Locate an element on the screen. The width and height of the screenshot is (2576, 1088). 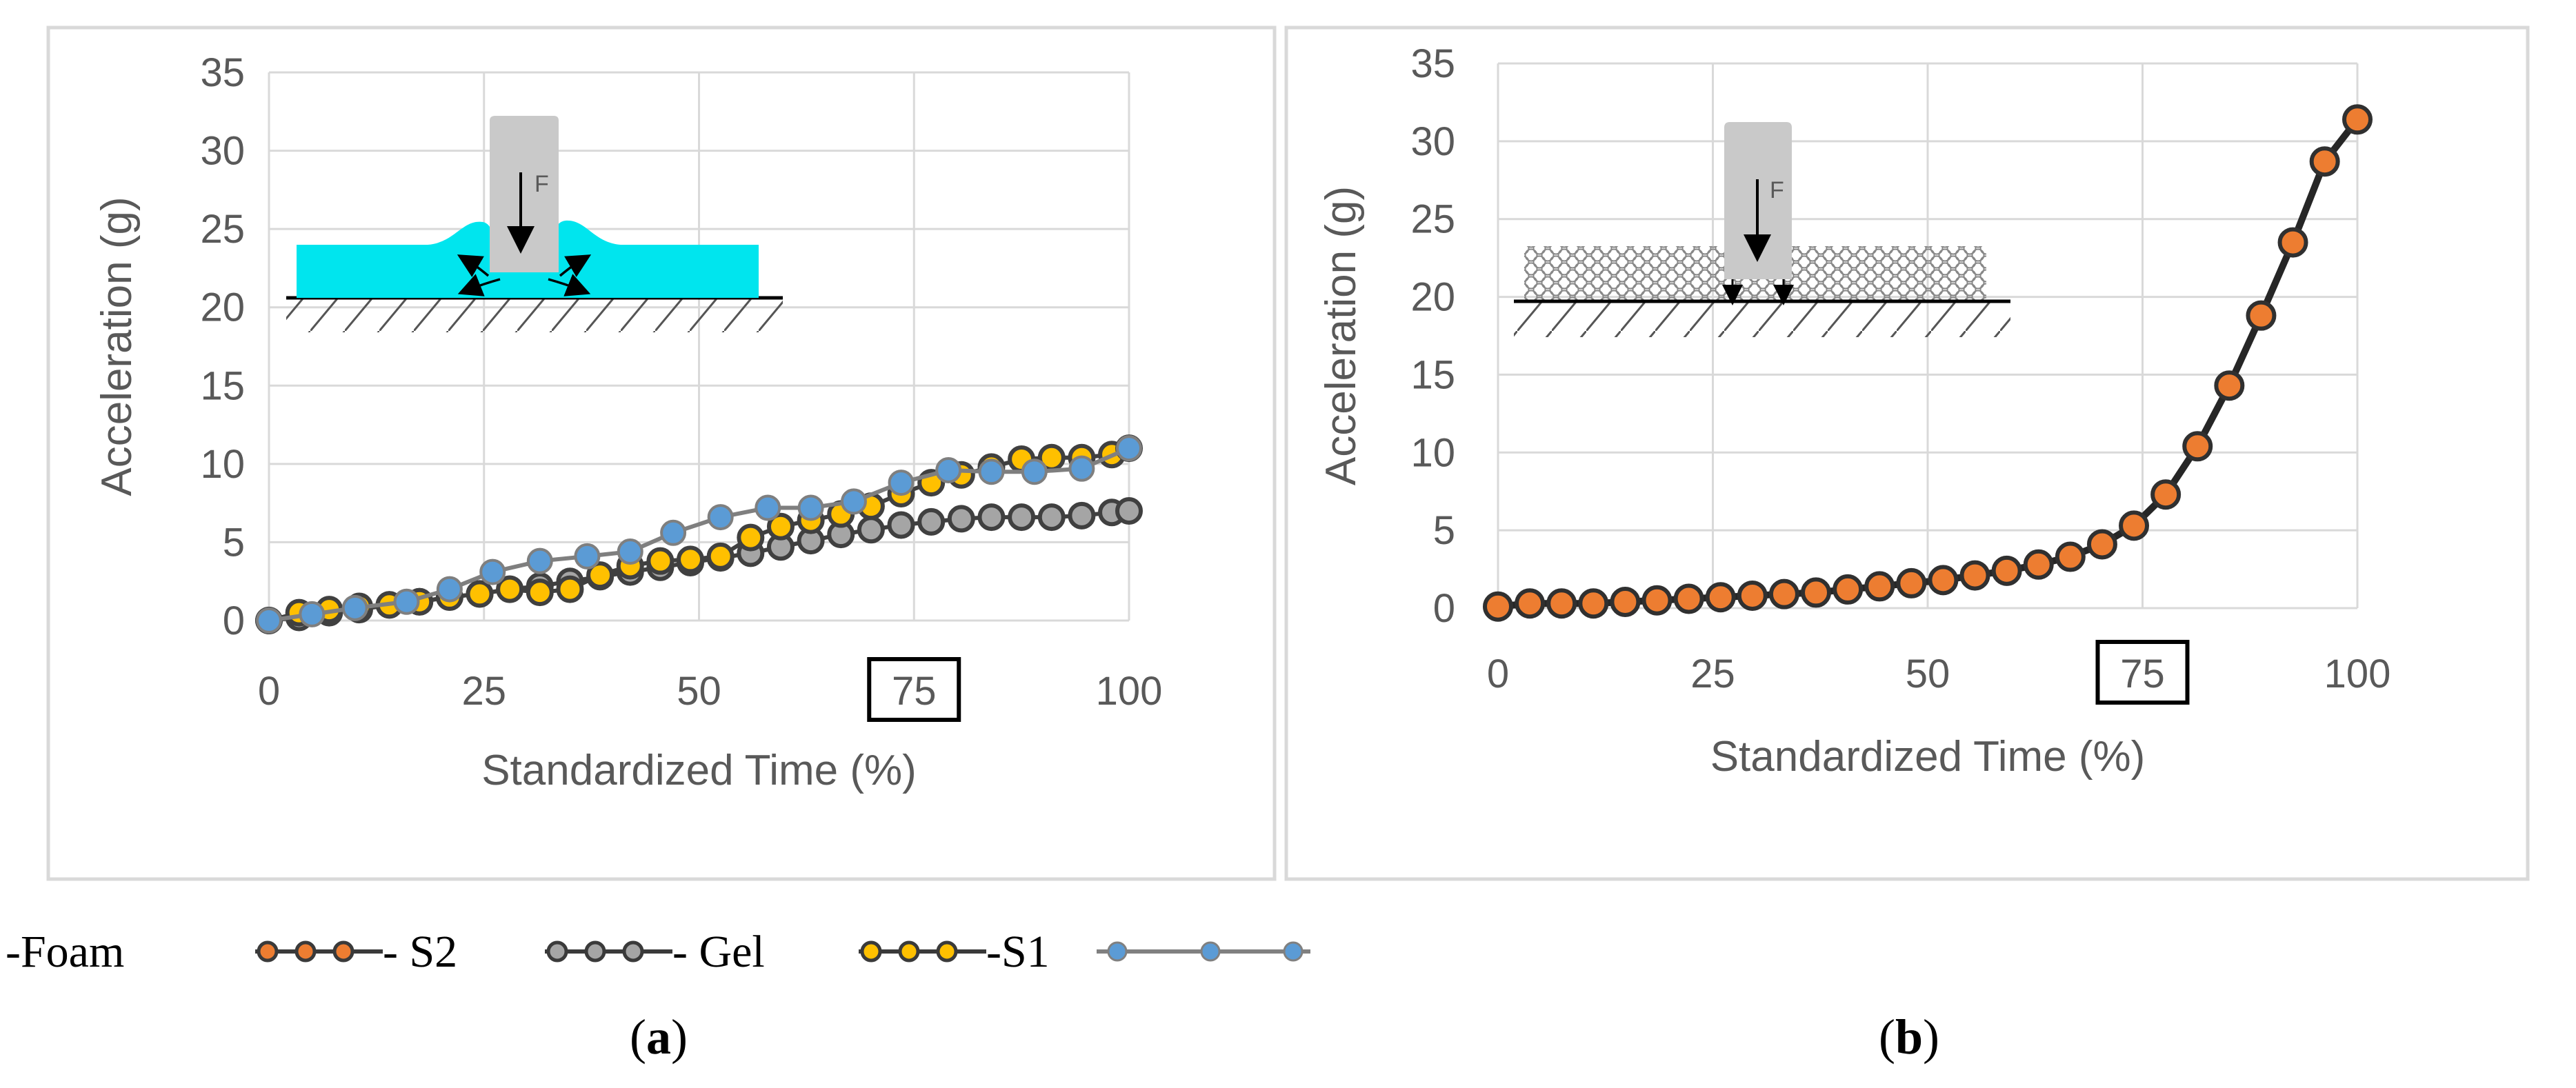
x-tick-label: 75 is located at coordinates (915, 691).